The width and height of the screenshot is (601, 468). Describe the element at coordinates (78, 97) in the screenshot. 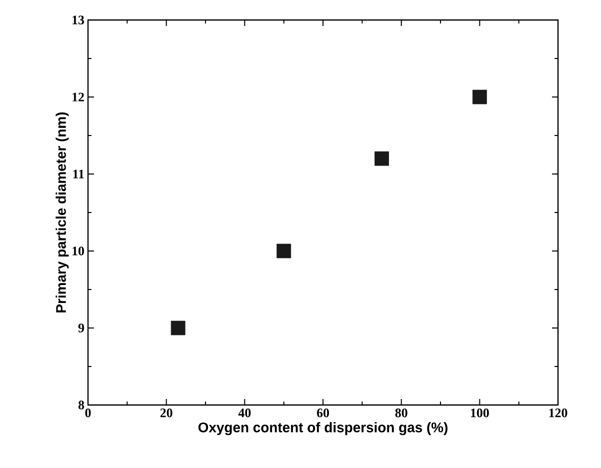

I see `y-tick-label: 12` at that location.